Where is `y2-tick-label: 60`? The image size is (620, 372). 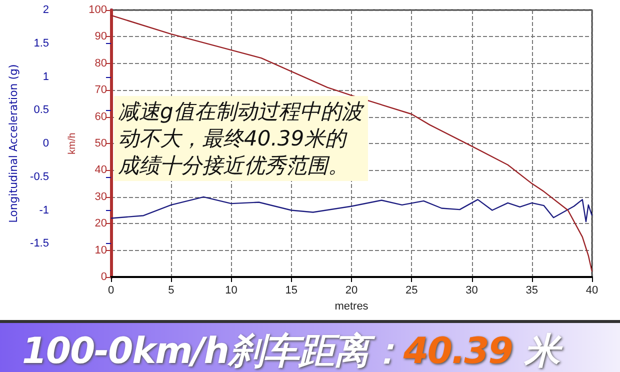
y2-tick-label: 60 is located at coordinates (100, 116).